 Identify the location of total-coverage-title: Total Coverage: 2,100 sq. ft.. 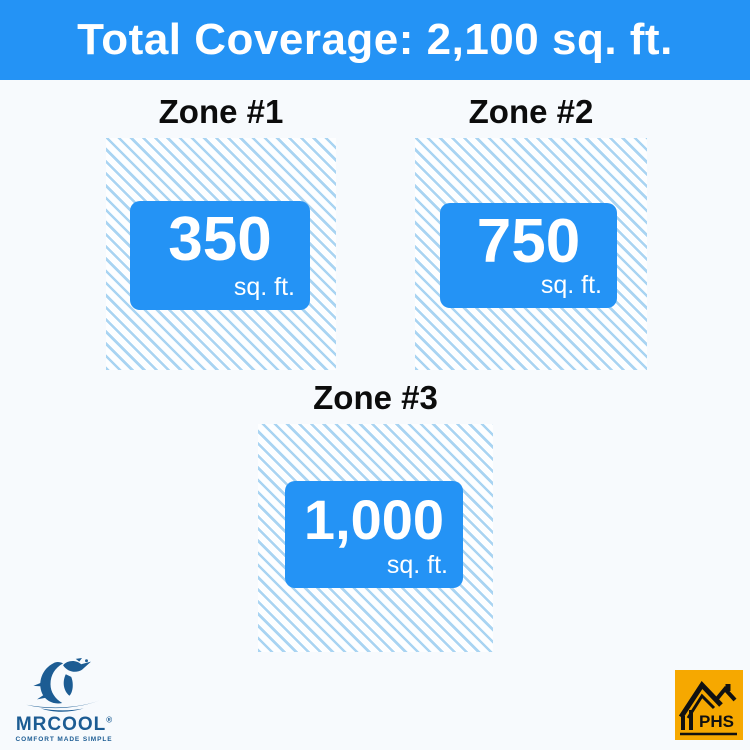
(375, 39).